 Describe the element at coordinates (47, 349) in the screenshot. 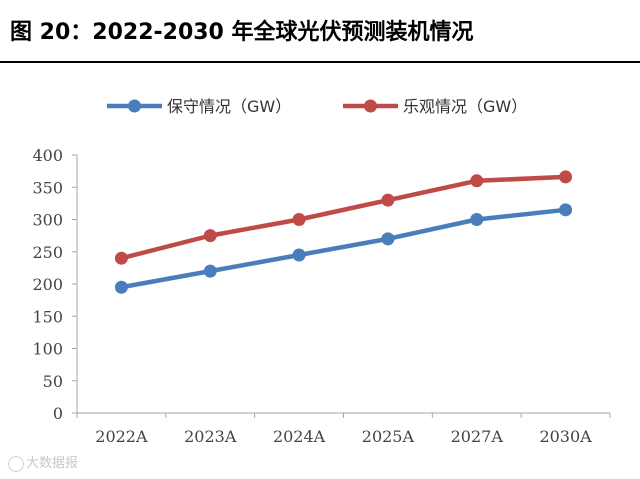

I see `y-tick-label: 100` at that location.